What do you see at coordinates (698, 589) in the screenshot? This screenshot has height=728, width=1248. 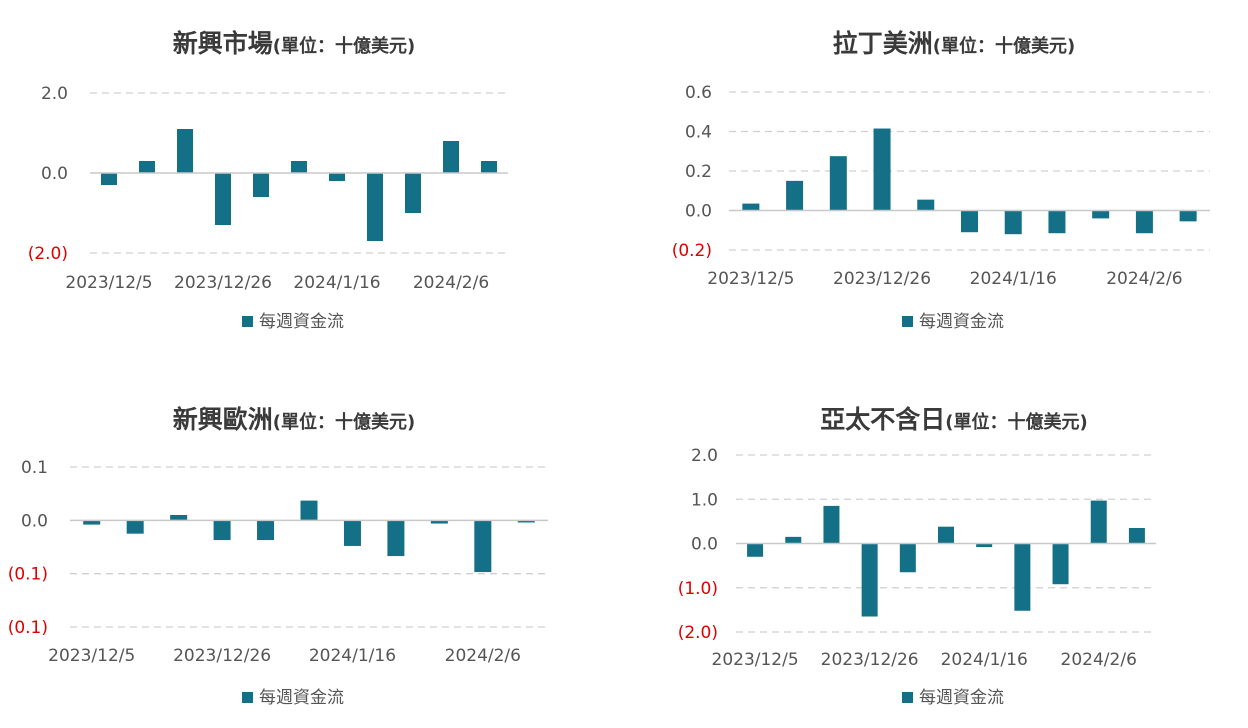 I see `y-tick-label: (1.0)` at bounding box center [698, 589].